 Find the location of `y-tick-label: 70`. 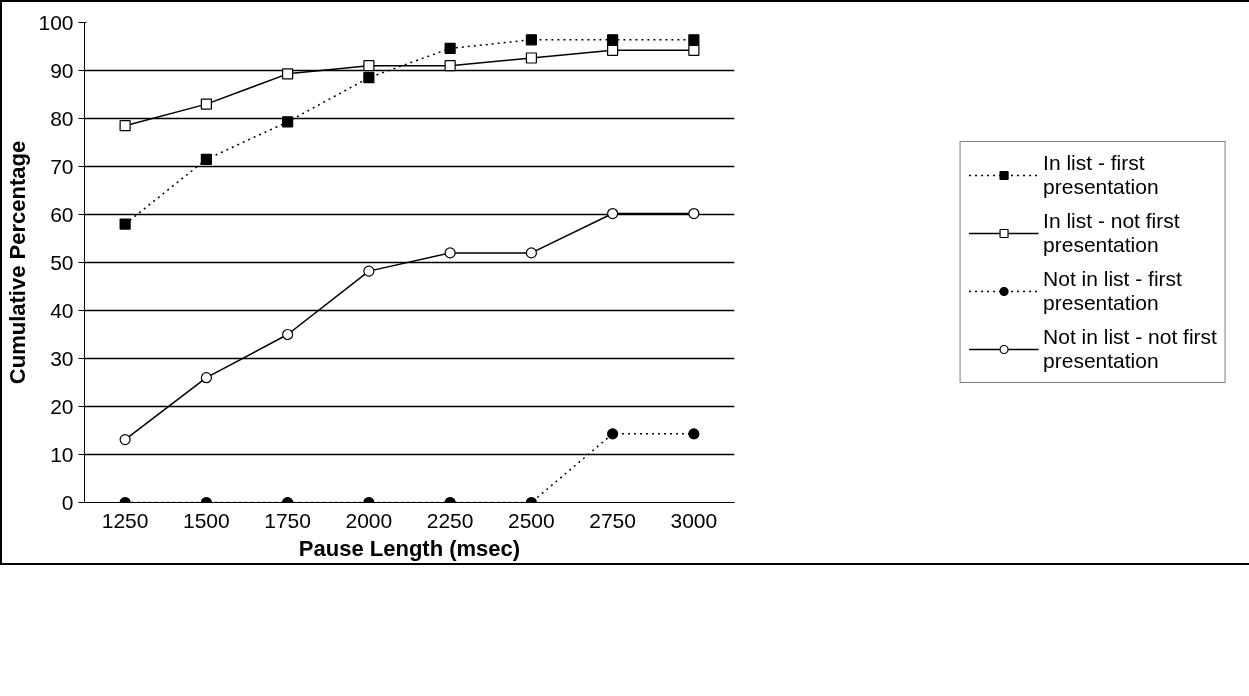

y-tick-label: 70 is located at coordinates (62, 166).